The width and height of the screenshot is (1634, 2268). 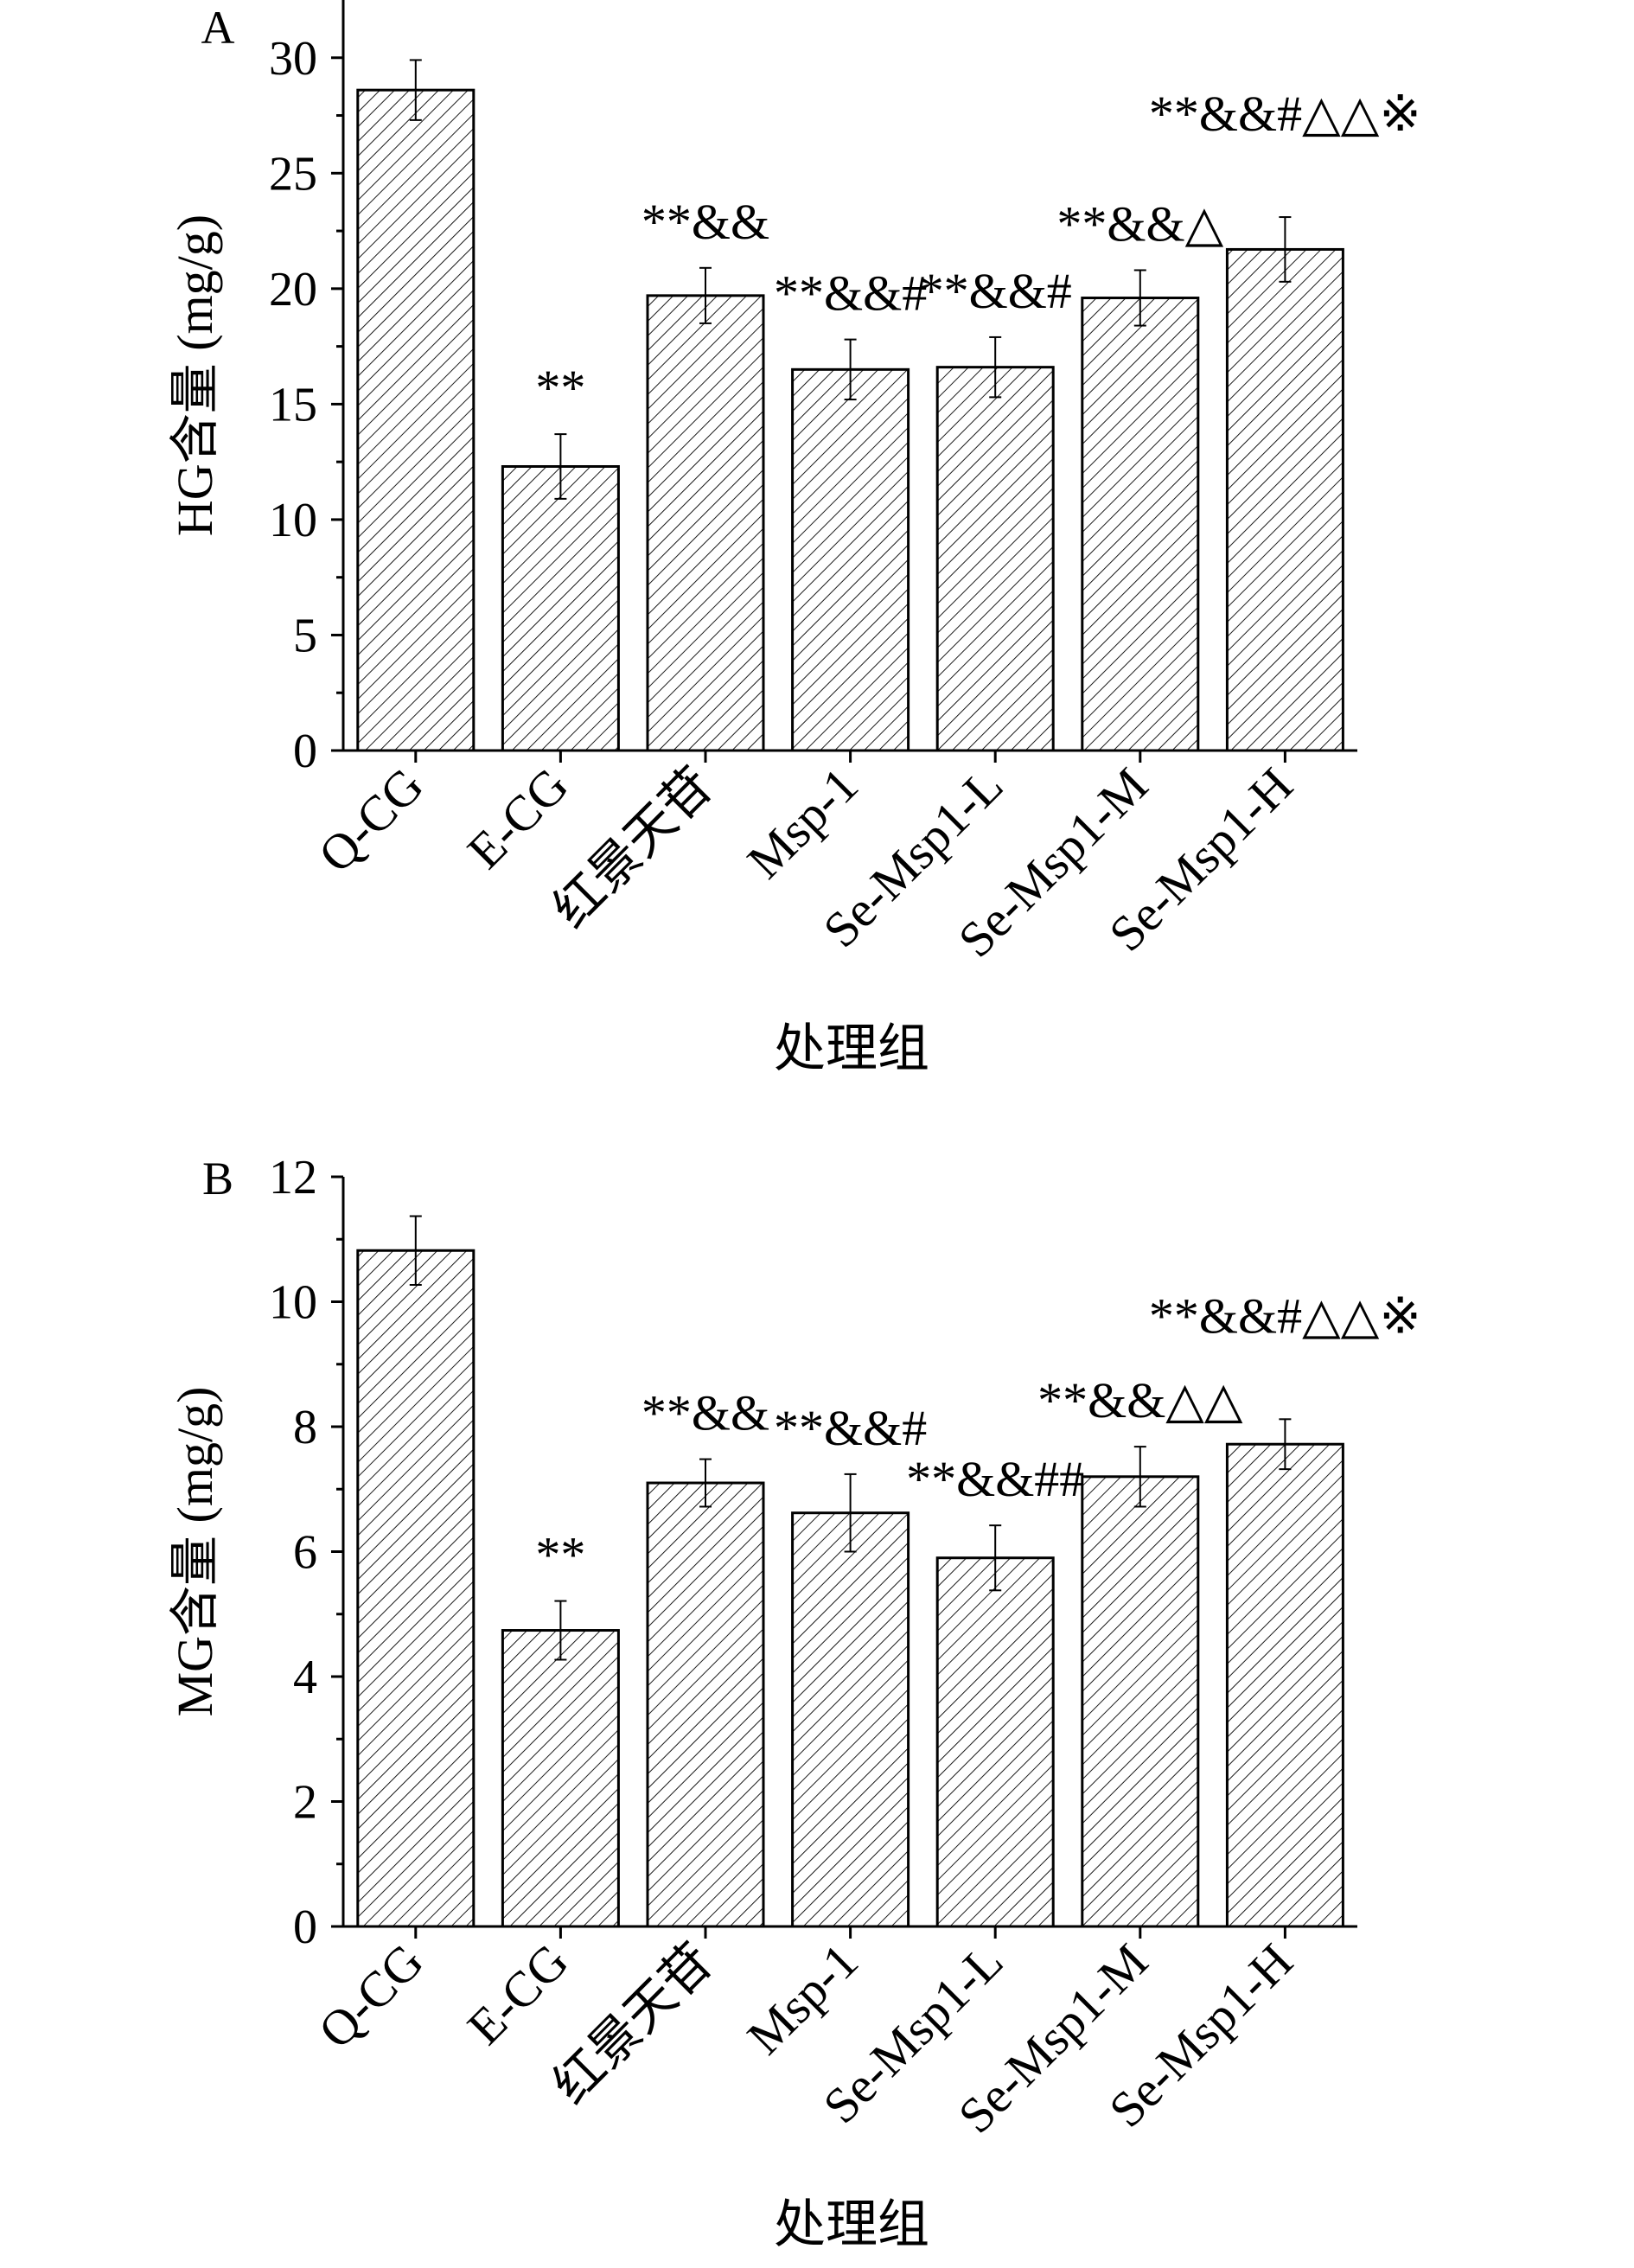 What do you see at coordinates (293, 174) in the screenshot?
I see `y-tick-label: 25` at bounding box center [293, 174].